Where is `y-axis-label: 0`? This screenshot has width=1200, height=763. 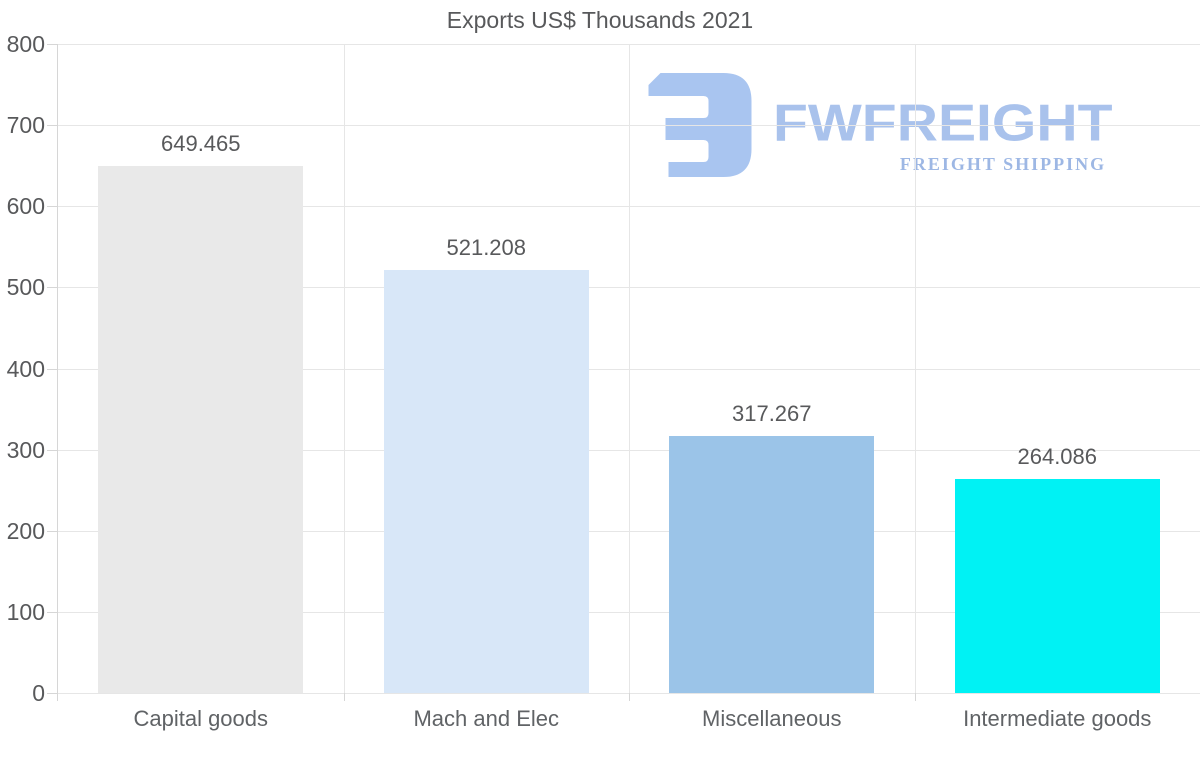
y-axis-label: 0 is located at coordinates (38, 693).